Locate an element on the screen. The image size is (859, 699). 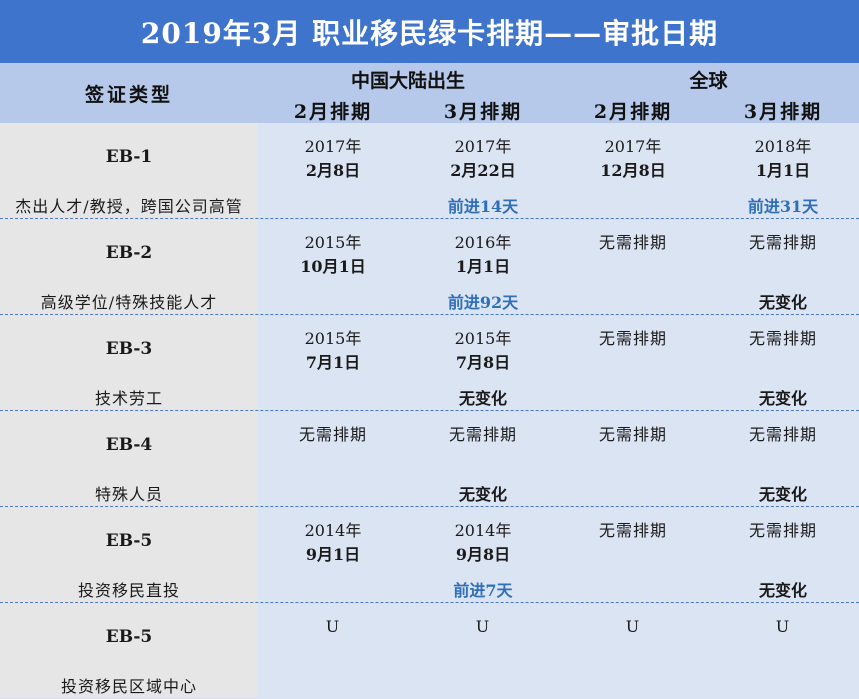
china-change-label: 前进92天 is located at coordinates (483, 302).